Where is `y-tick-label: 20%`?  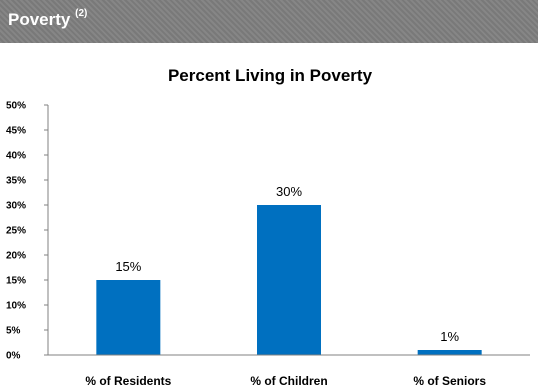 y-tick-label: 20% is located at coordinates (16, 256).